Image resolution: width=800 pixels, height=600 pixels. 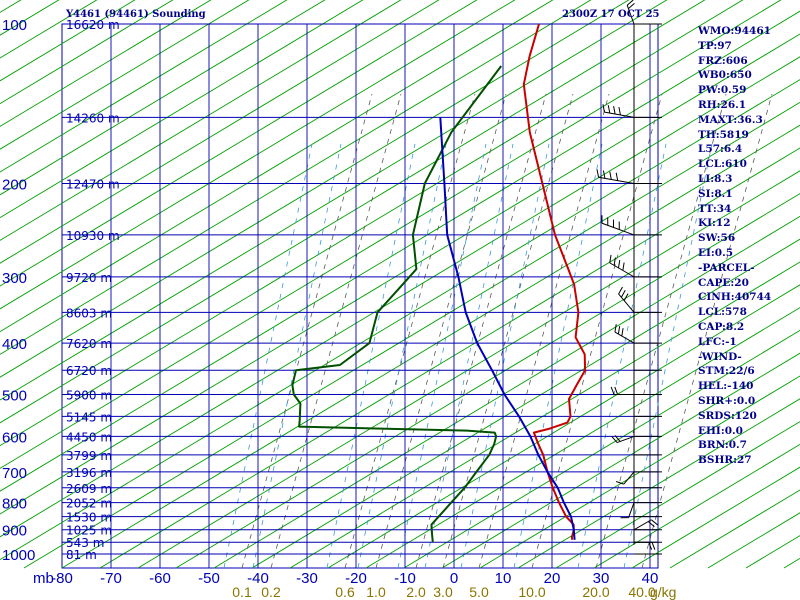 I want to click on index-item: L57:6.4, so click(x=720, y=149).